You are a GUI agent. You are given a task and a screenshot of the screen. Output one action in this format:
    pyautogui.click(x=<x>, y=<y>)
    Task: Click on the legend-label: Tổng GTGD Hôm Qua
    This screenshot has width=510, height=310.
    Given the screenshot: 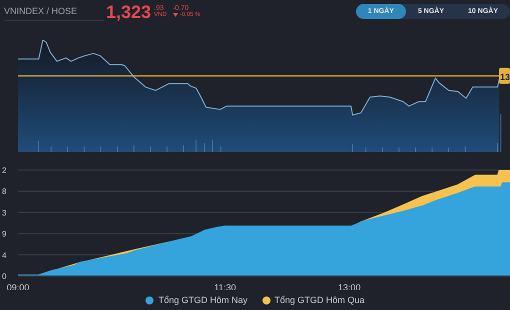 What is the action you would take?
    pyautogui.click(x=319, y=300)
    